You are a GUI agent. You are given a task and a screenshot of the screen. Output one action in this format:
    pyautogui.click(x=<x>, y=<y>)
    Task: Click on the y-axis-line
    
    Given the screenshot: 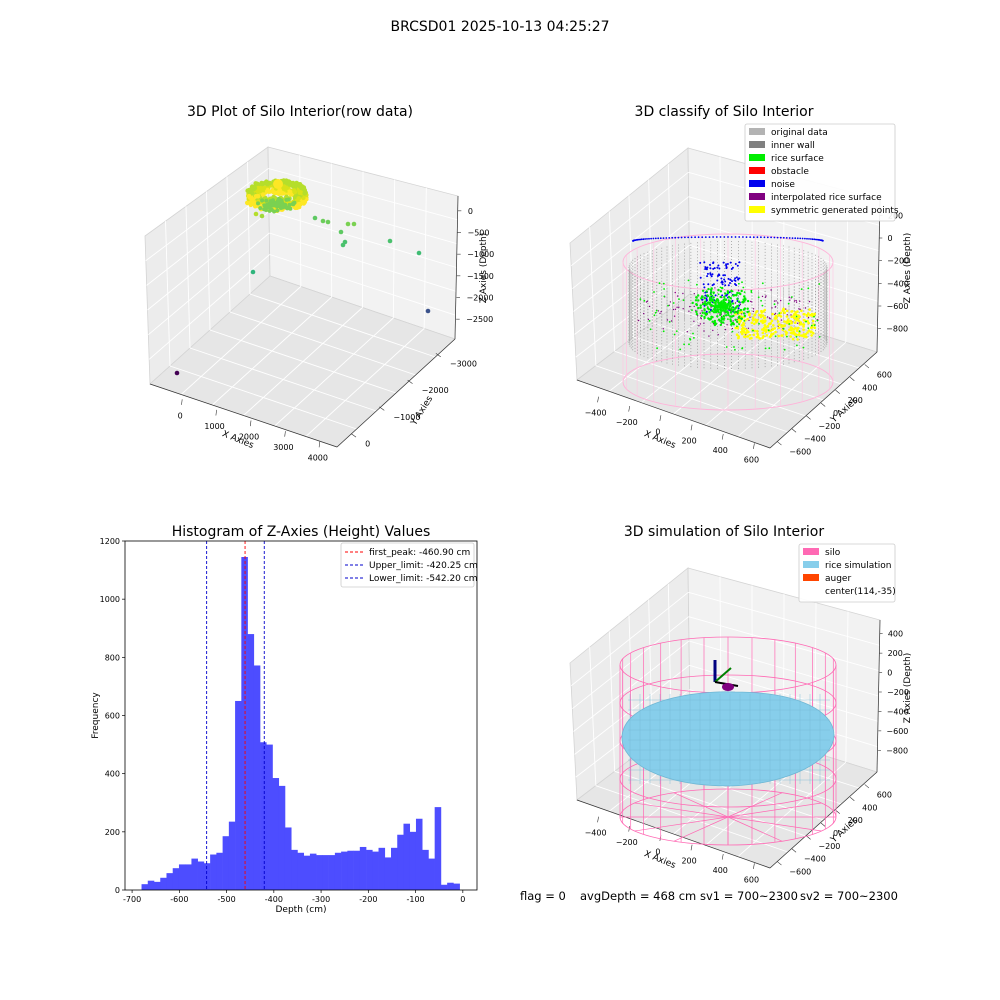 What is the action you would take?
    pyautogui.click(x=823, y=400)
    